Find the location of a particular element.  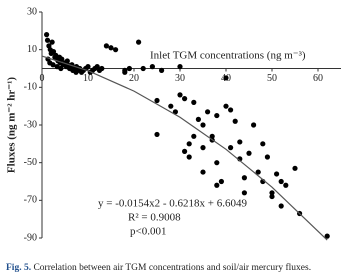

y-tick-label: -30 is located at coordinates (30, 124).